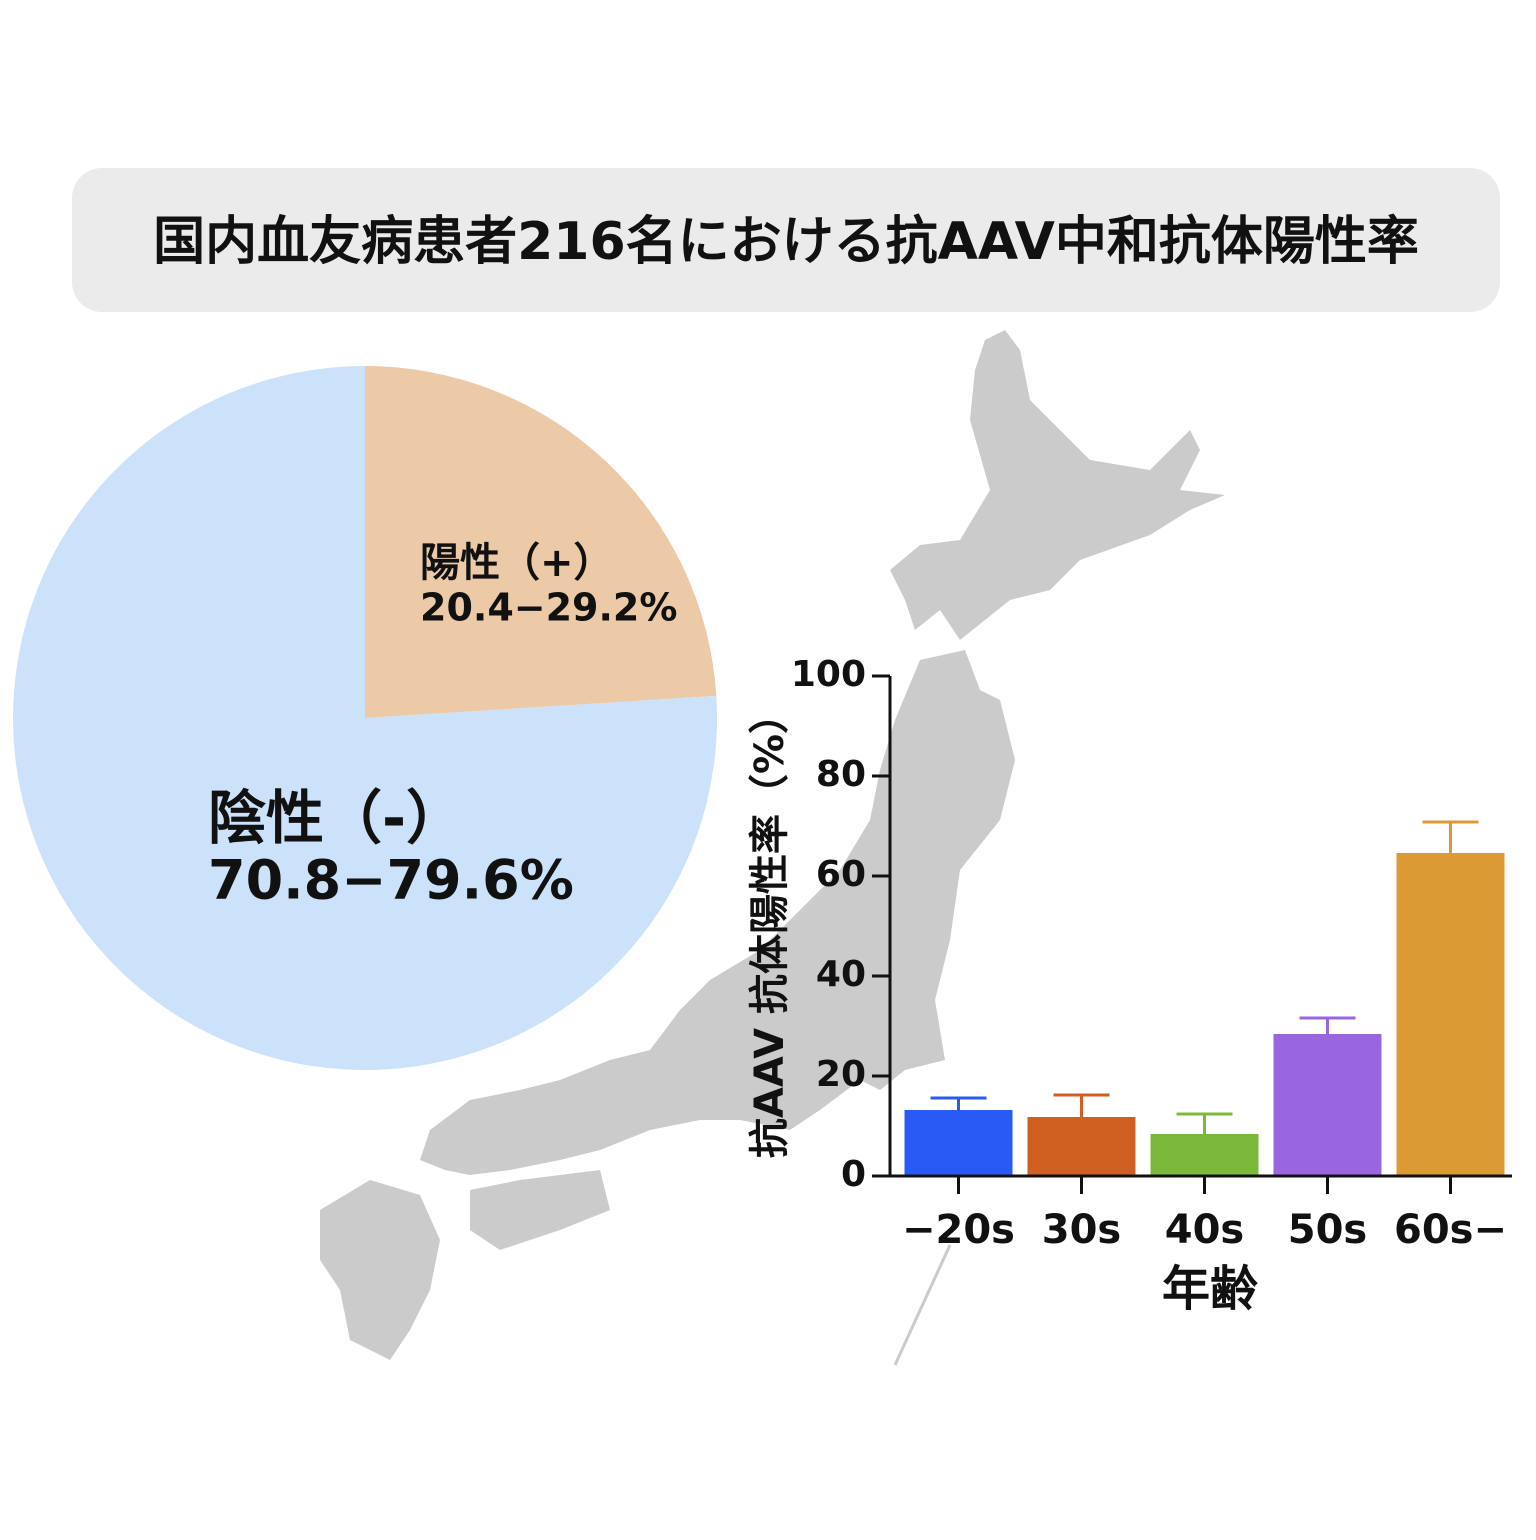  What do you see at coordinates (841, 1074) in the screenshot?
I see `y-tick-label: 20` at bounding box center [841, 1074].